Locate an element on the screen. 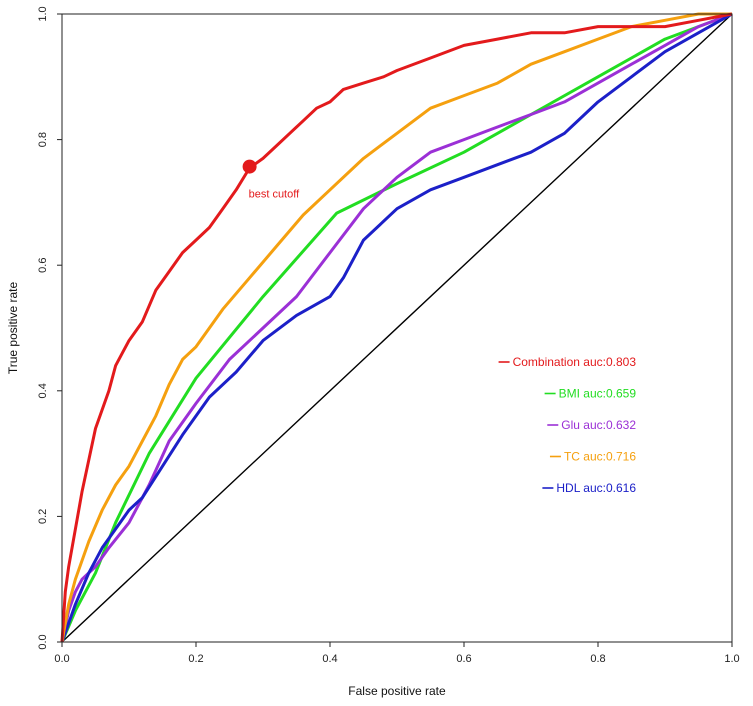 The height and width of the screenshot is (706, 753). legend-label-glu: Glu auc:0.632 is located at coordinates (598, 425).